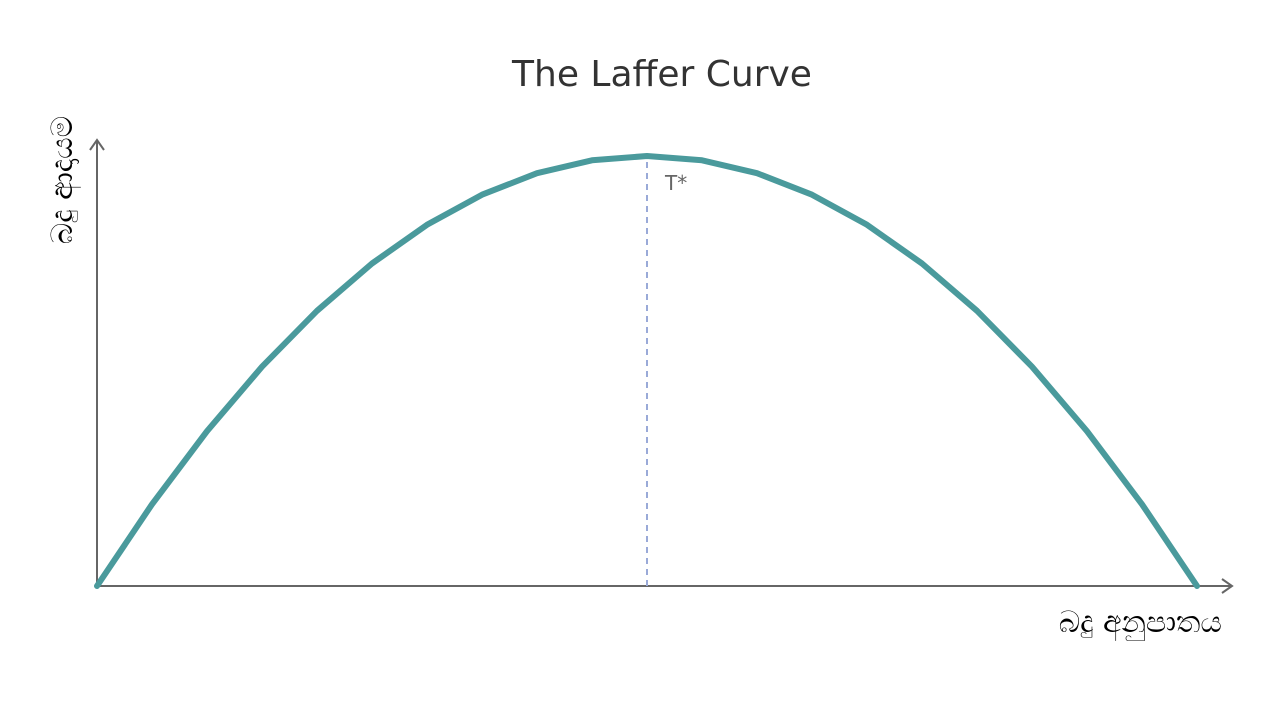  Describe the element at coordinates (97, 144) in the screenshot. I see `y-axis-arrow` at that location.